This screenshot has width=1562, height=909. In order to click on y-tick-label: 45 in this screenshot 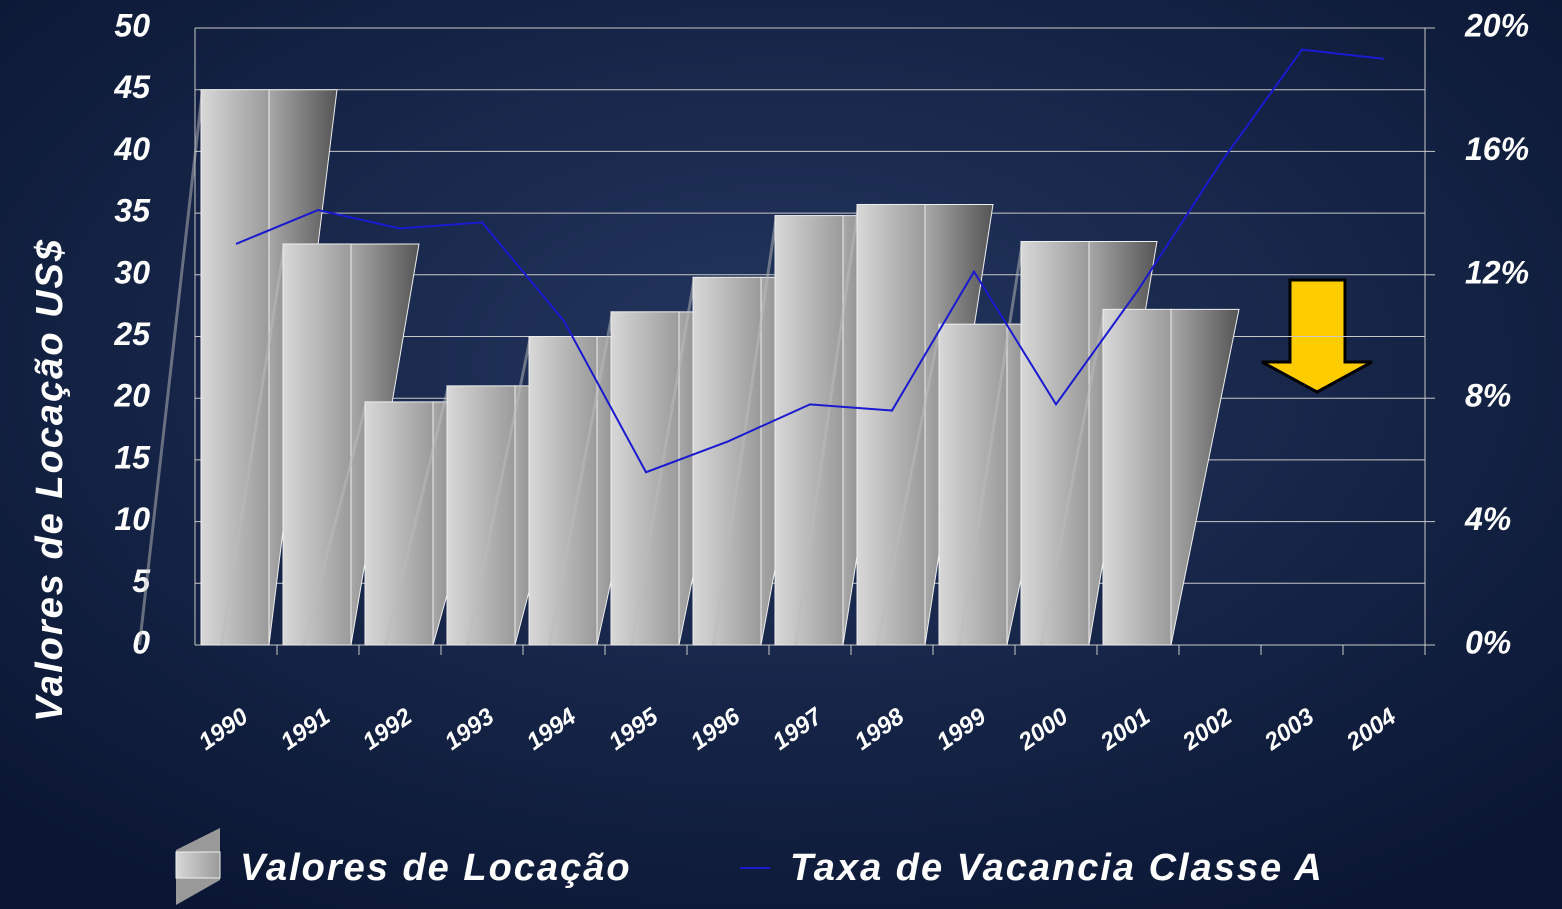, I will do `click(132, 87)`.